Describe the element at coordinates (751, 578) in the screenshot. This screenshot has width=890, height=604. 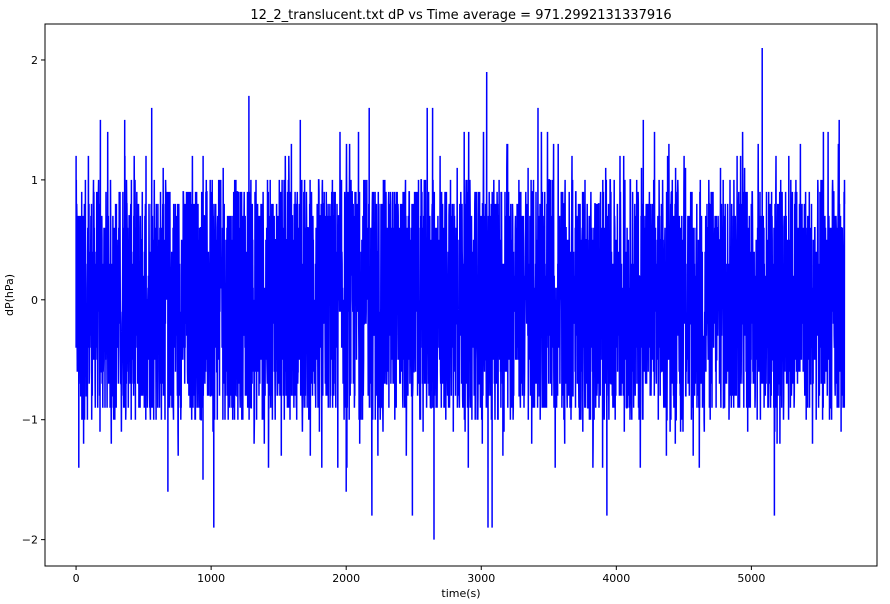
I see `x-tick-label: 5000` at that location.